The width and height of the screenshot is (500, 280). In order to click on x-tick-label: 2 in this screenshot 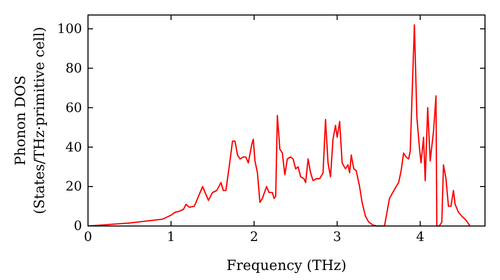, I will do `click(254, 238)`.